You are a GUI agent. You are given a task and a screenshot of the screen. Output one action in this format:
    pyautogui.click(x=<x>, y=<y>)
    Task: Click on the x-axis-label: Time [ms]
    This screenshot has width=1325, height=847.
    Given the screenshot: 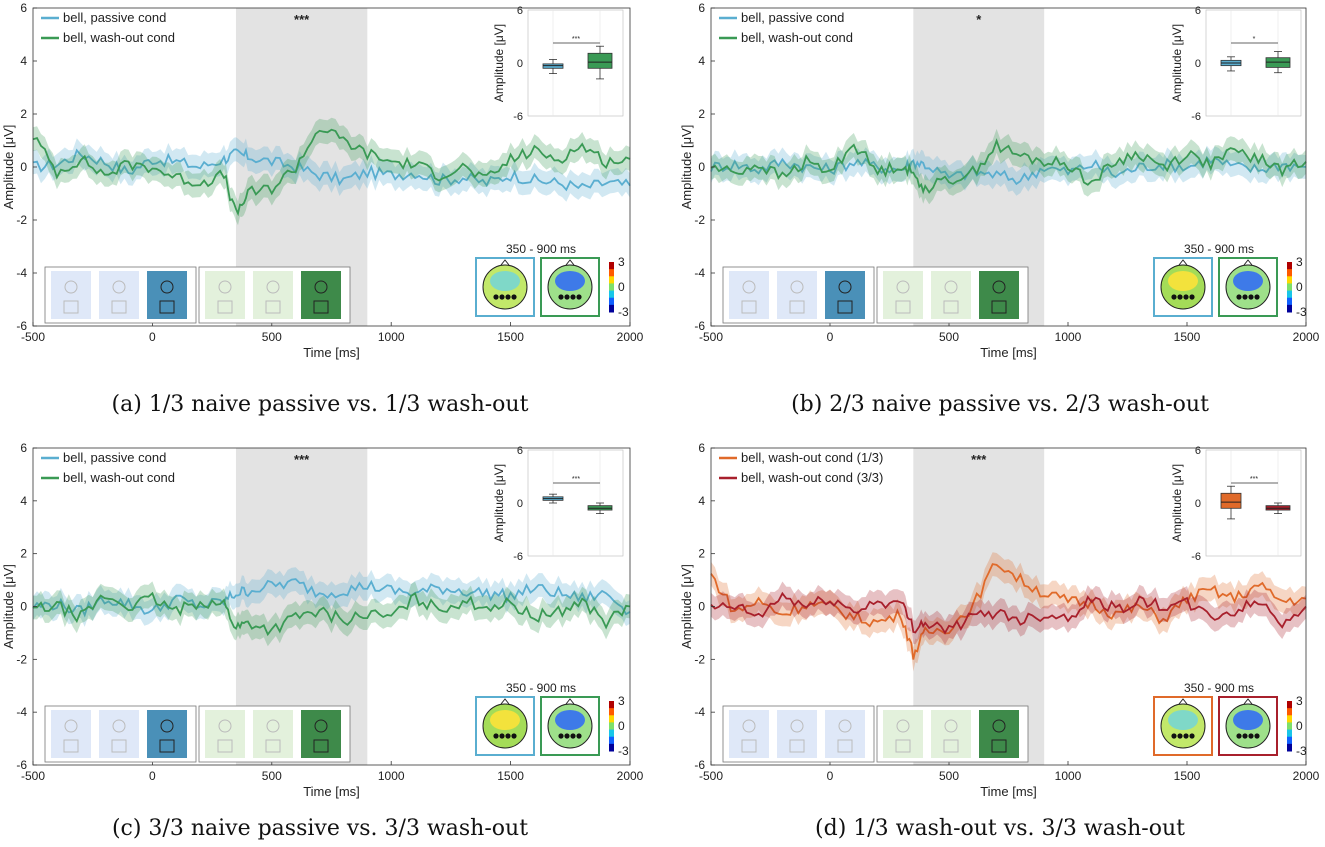 What is the action you would take?
    pyautogui.click(x=331, y=352)
    